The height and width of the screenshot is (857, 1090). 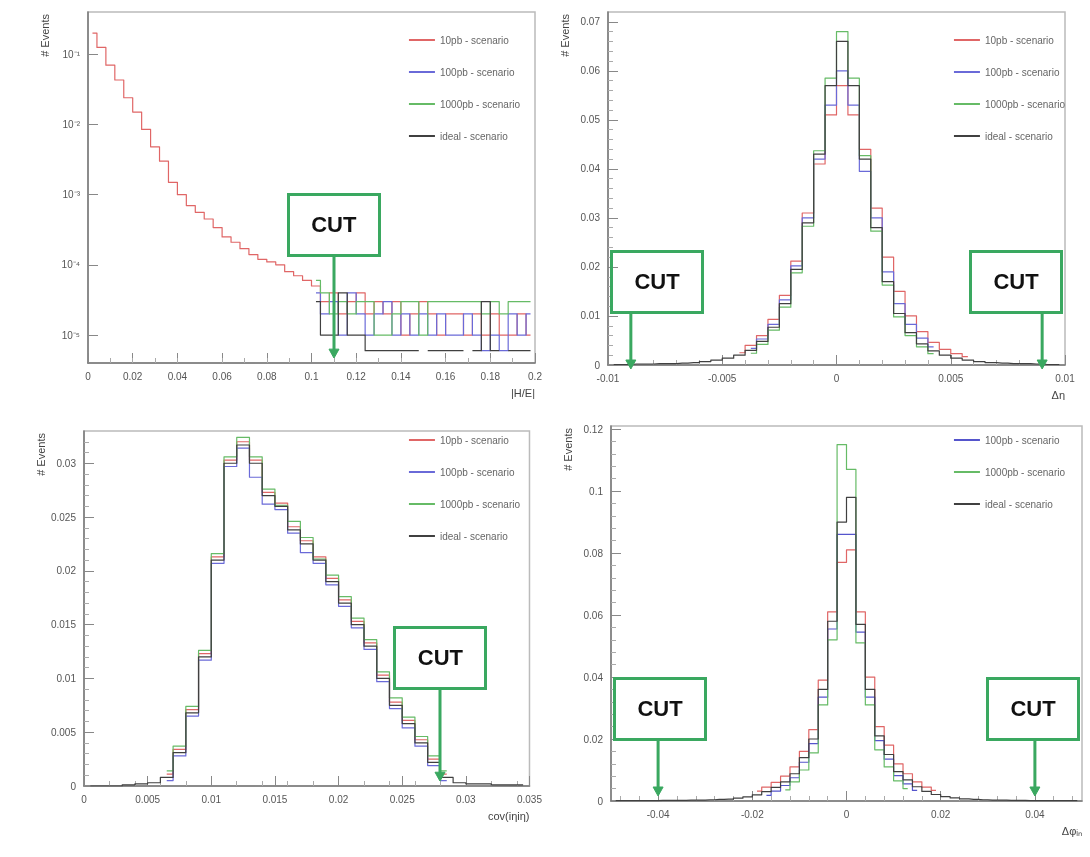 I want to click on x-axis-title: Δφᵢₙ, so click(x=1071, y=830).